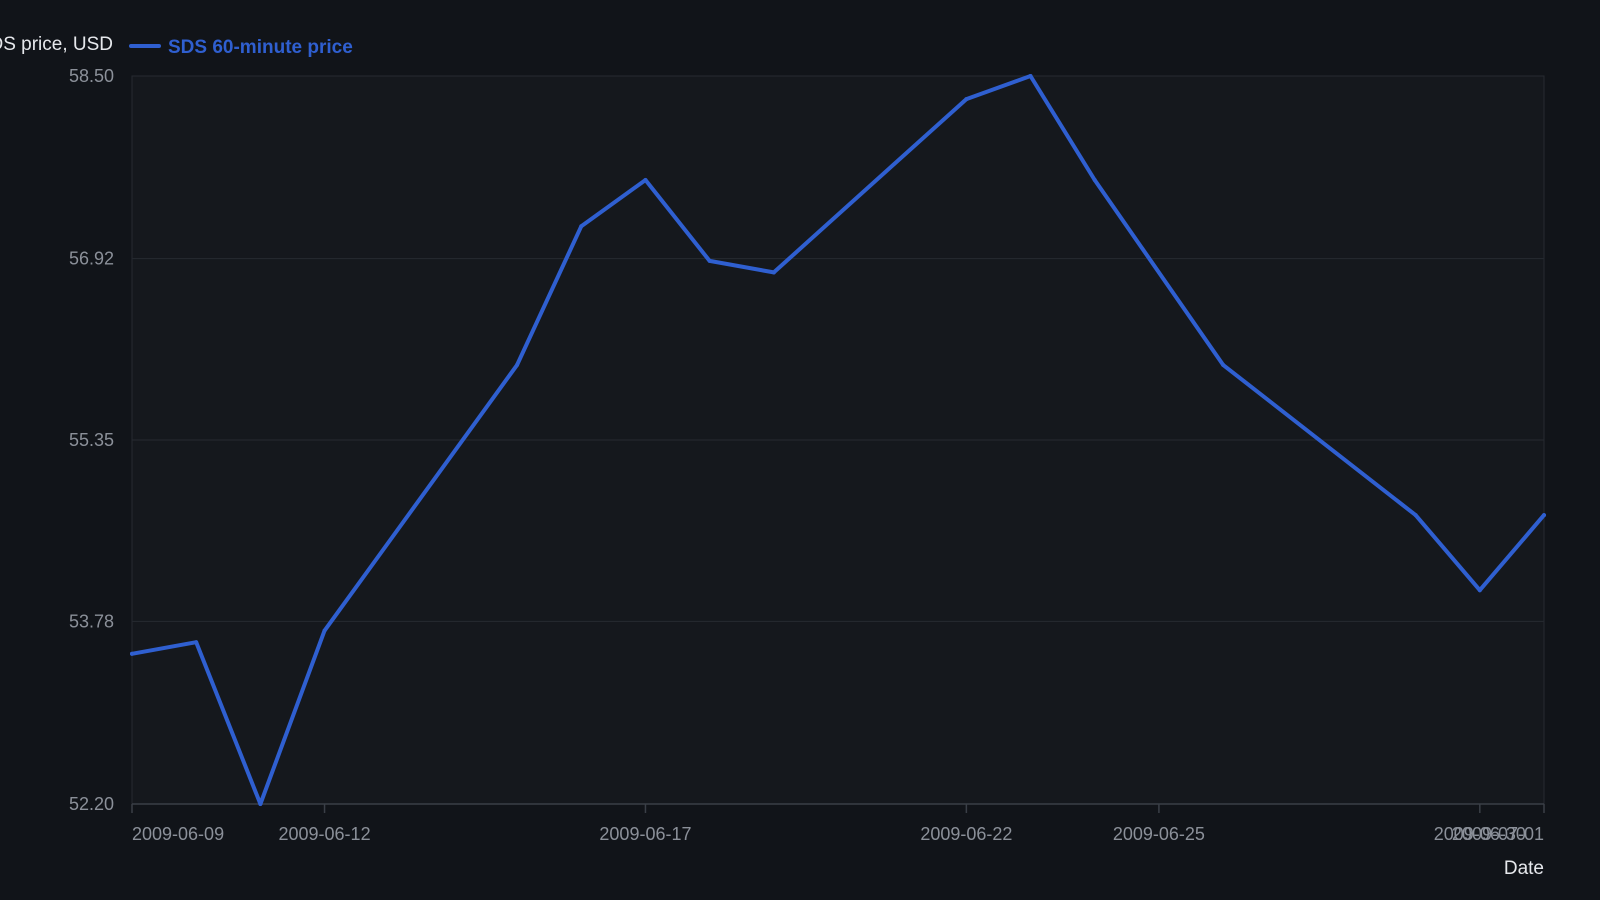 This screenshot has width=1600, height=900. I want to click on x-tick-label: 2009-06-30, so click(1480, 834).